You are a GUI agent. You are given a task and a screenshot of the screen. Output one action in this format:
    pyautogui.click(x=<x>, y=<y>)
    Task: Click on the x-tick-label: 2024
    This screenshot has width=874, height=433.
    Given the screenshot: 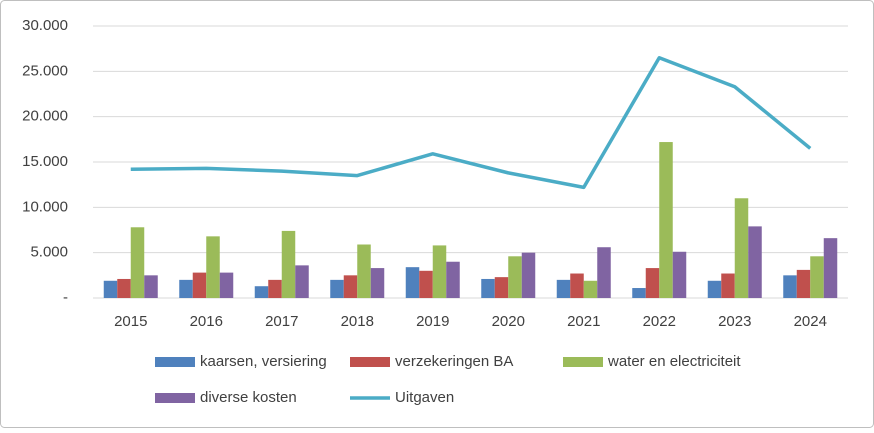 What is the action you would take?
    pyautogui.click(x=810, y=321)
    